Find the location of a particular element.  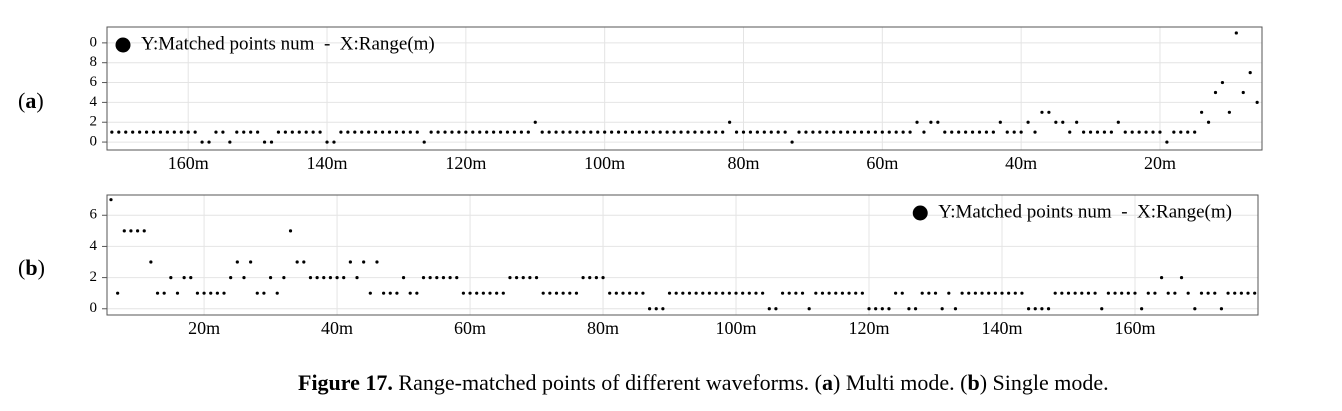

y-tick-label: 2 is located at coordinates (94, 122).